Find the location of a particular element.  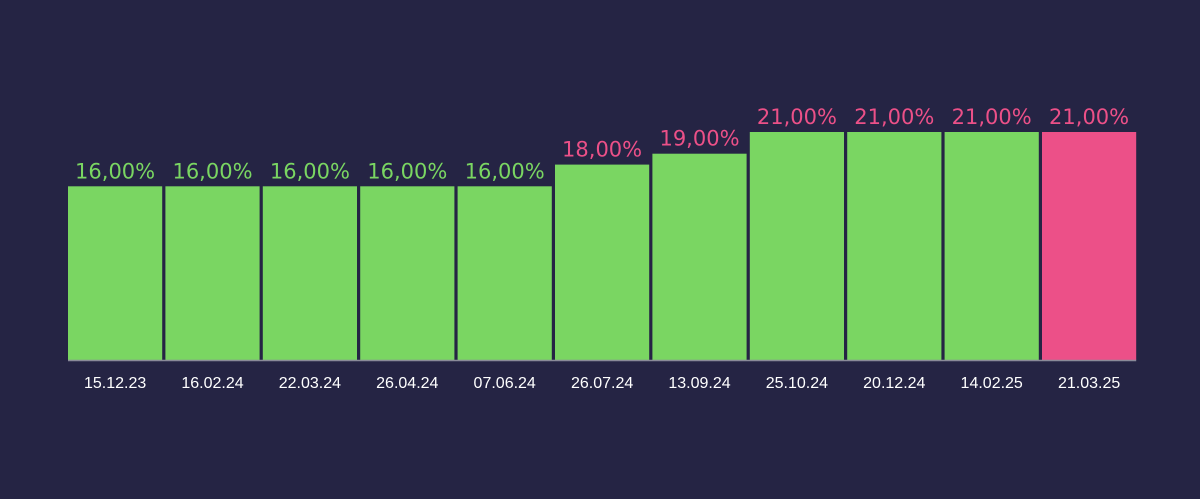

bar-07.06.24 is located at coordinates (504, 273).